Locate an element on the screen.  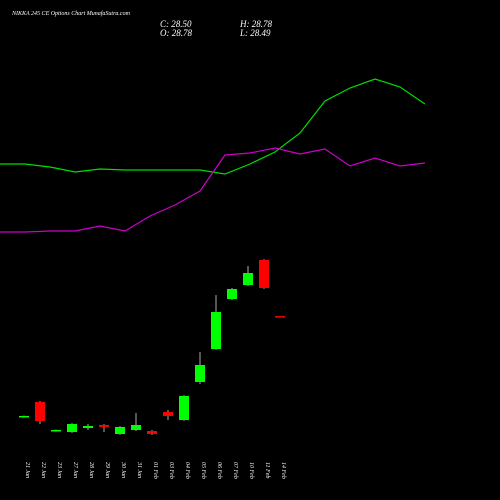
x-tick-label: 10 Feb is located at coordinates (251, 470).